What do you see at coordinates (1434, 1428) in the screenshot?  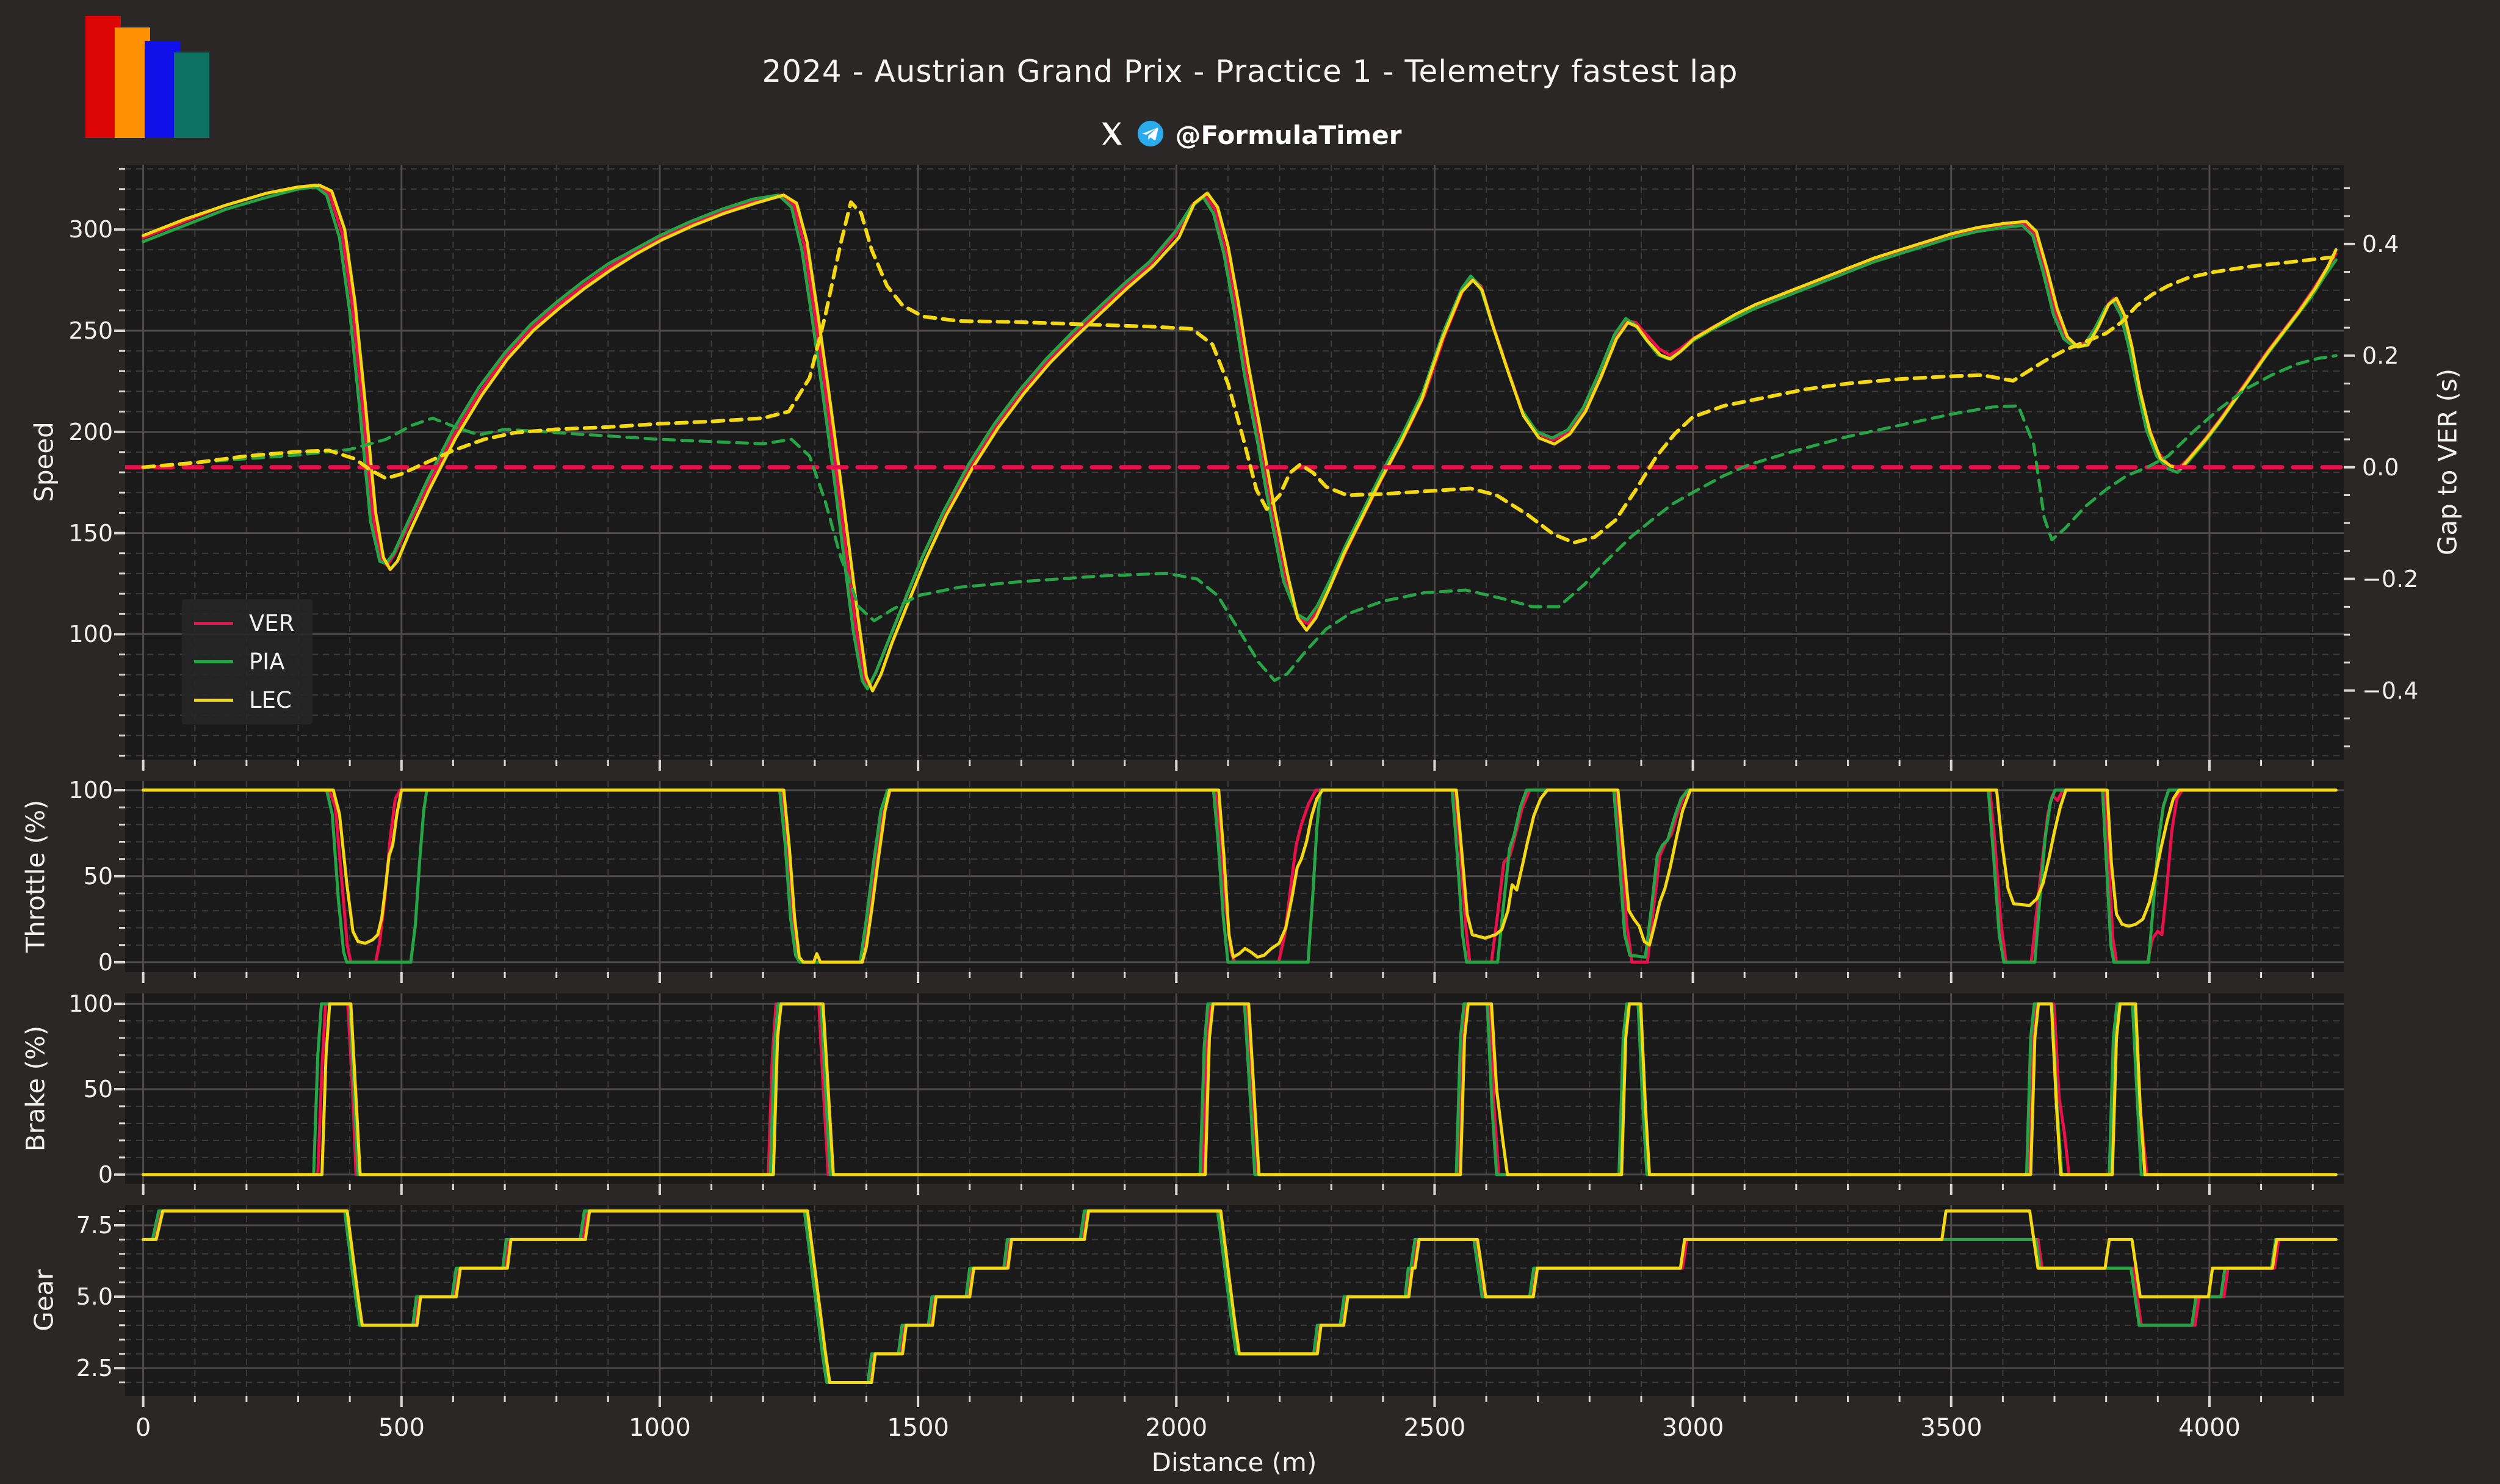 I see `x-tick-label: 2500` at bounding box center [1434, 1428].